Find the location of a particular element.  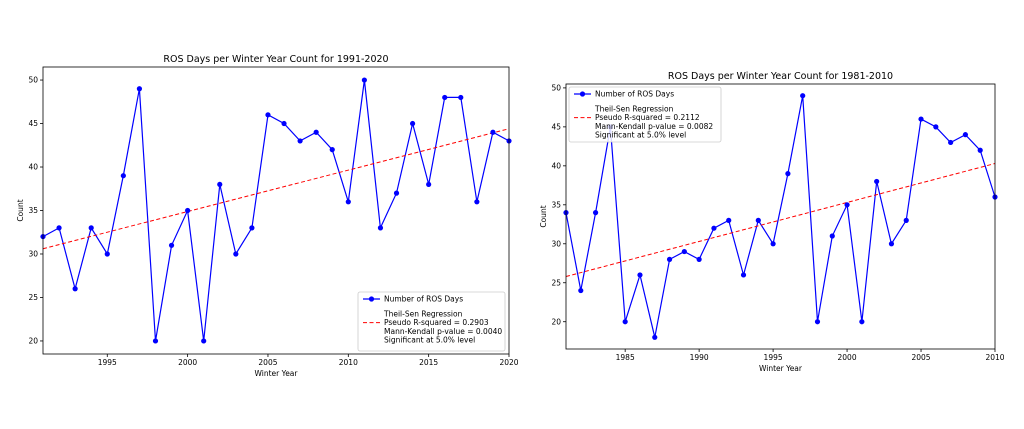

x-axis-label: Winter Year is located at coordinates (277, 373).